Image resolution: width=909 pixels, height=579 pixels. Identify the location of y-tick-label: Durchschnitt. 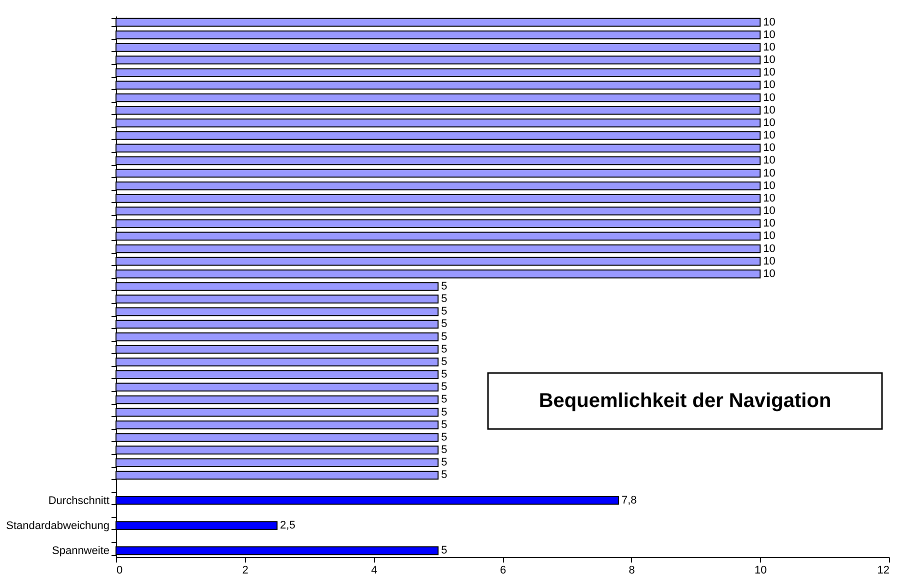
(79, 500).